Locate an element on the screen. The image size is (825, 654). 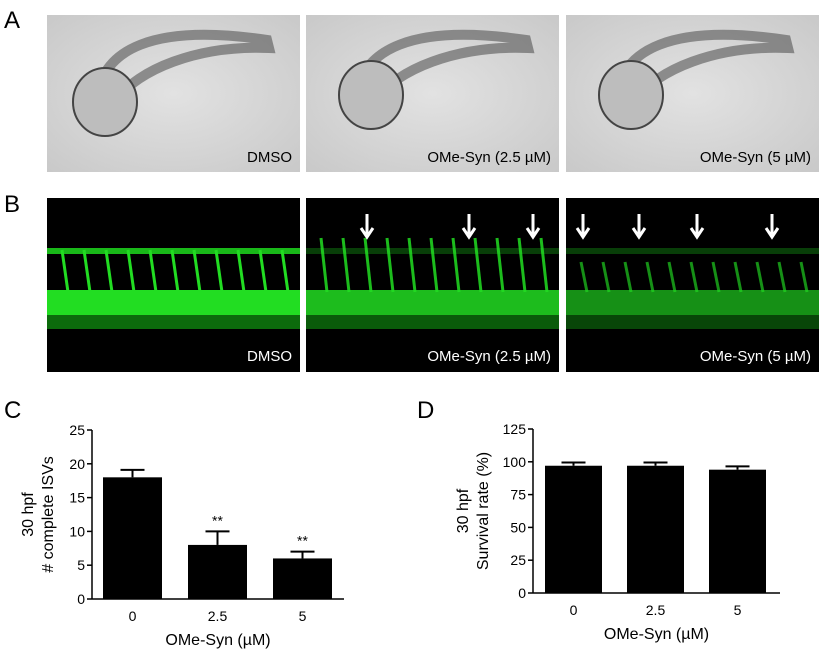
panel-label-b: B is located at coordinates (12, 204).